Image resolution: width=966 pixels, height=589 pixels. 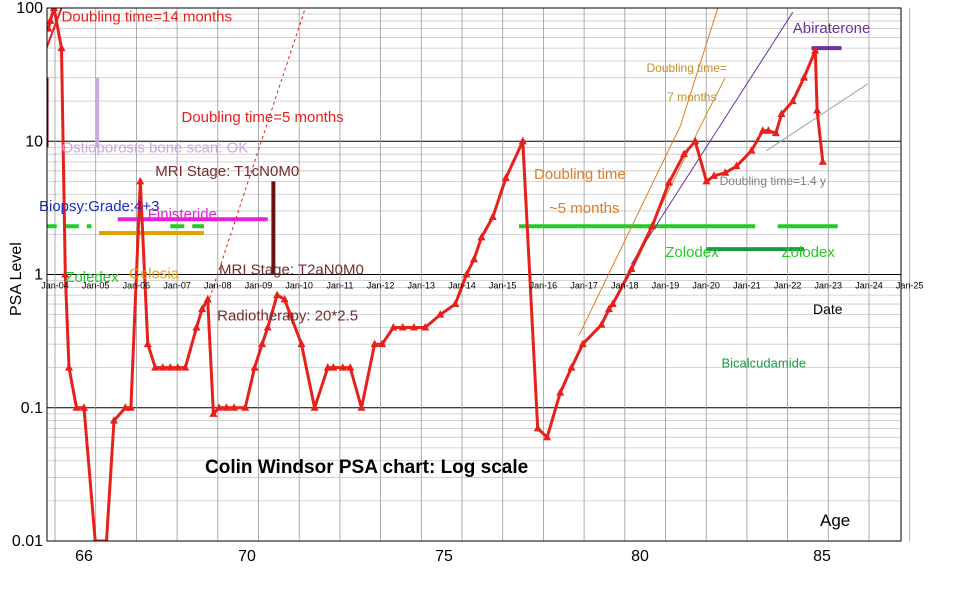 I want to click on date-tick-label: Jan-05, so click(x=96, y=286).